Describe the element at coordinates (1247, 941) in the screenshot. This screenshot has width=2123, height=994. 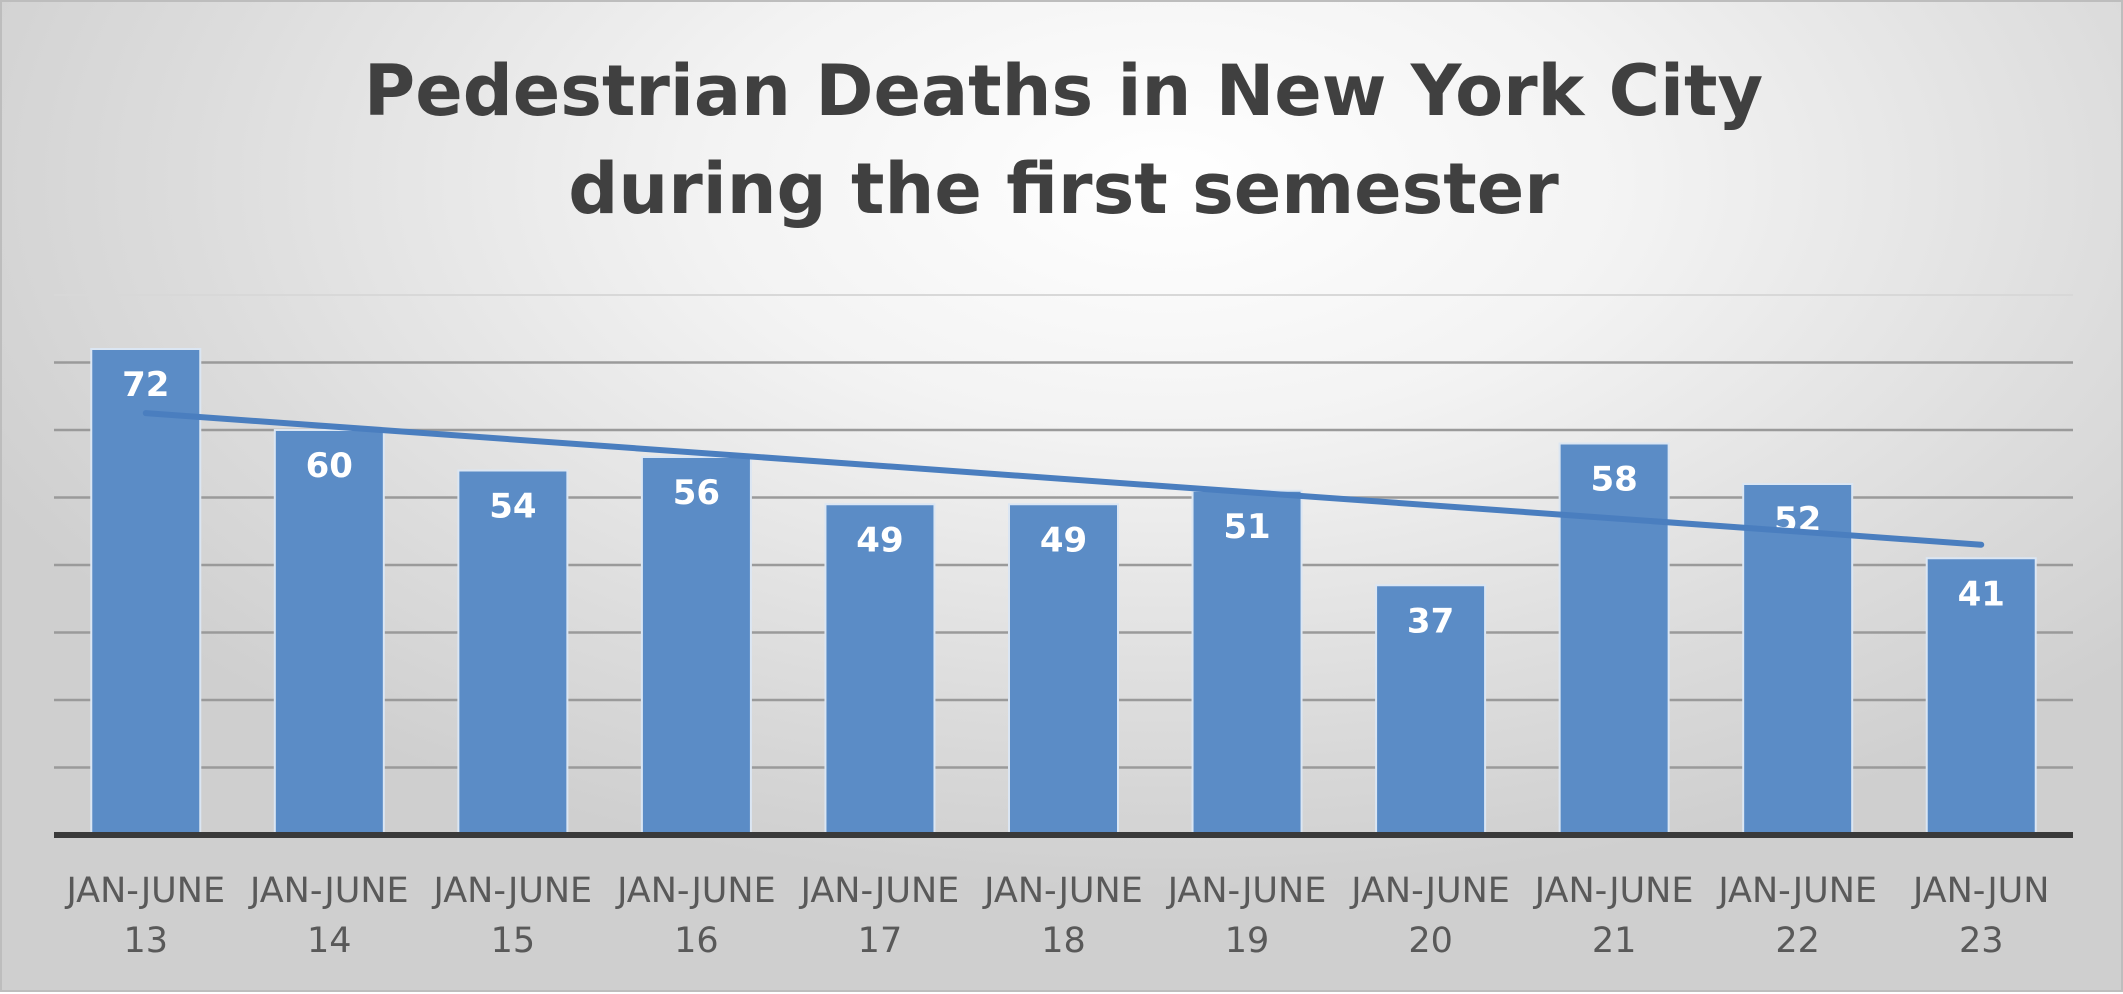
I see `x-tick-label: 19` at that location.